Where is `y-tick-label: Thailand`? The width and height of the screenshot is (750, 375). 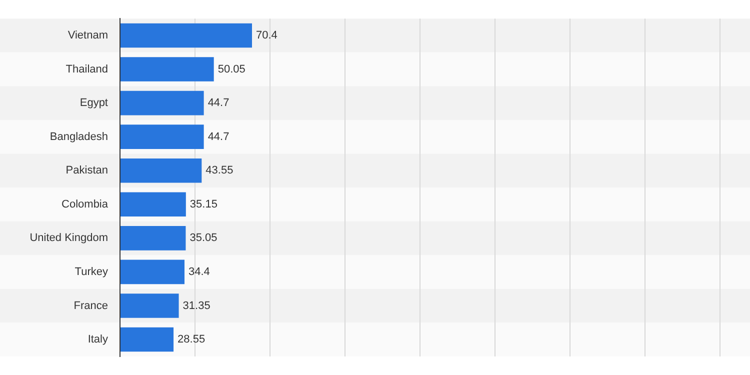
y-tick-label: Thailand is located at coordinates (87, 69).